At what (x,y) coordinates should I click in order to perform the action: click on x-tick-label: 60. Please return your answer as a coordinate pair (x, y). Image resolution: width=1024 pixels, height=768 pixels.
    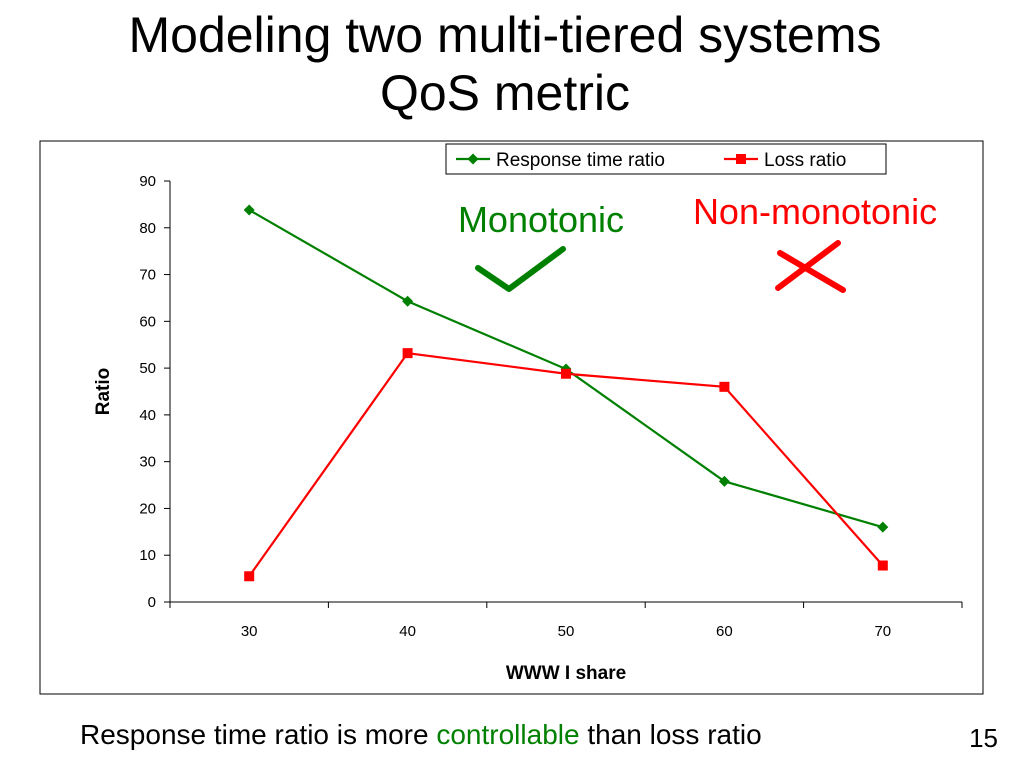
    Looking at the image, I should click on (724, 631).